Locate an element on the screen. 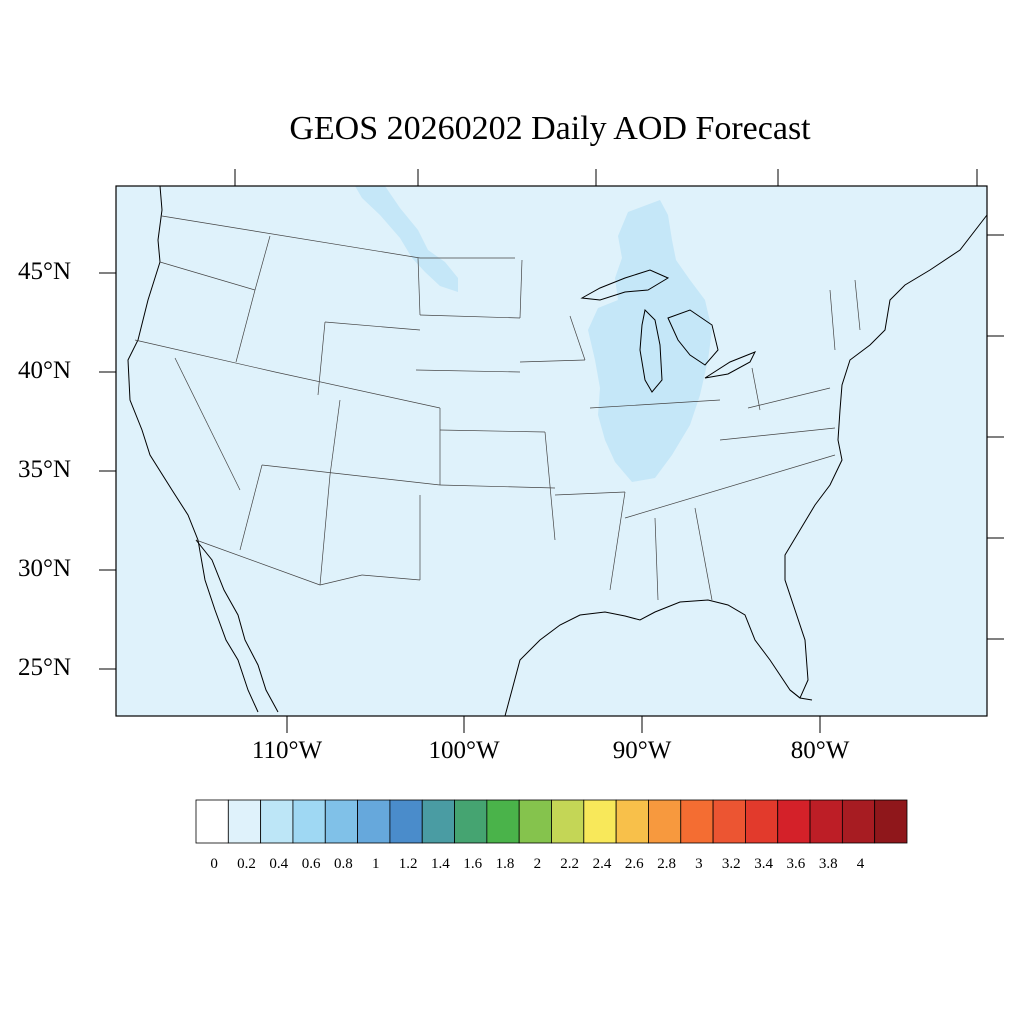 This screenshot has width=1024, height=1024. lake-michigan is located at coordinates (651, 350).